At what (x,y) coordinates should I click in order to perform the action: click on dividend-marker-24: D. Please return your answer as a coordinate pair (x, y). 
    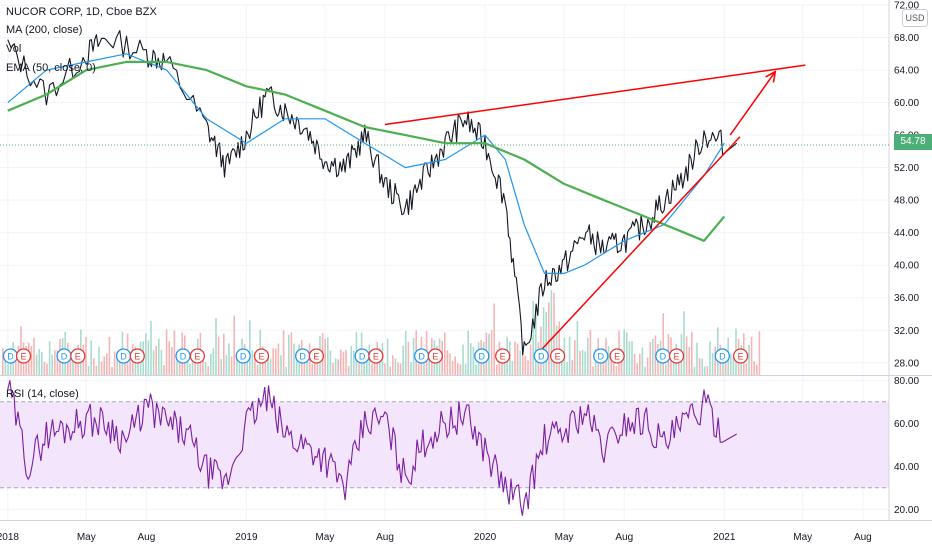
    Looking at the image, I should click on (722, 356).